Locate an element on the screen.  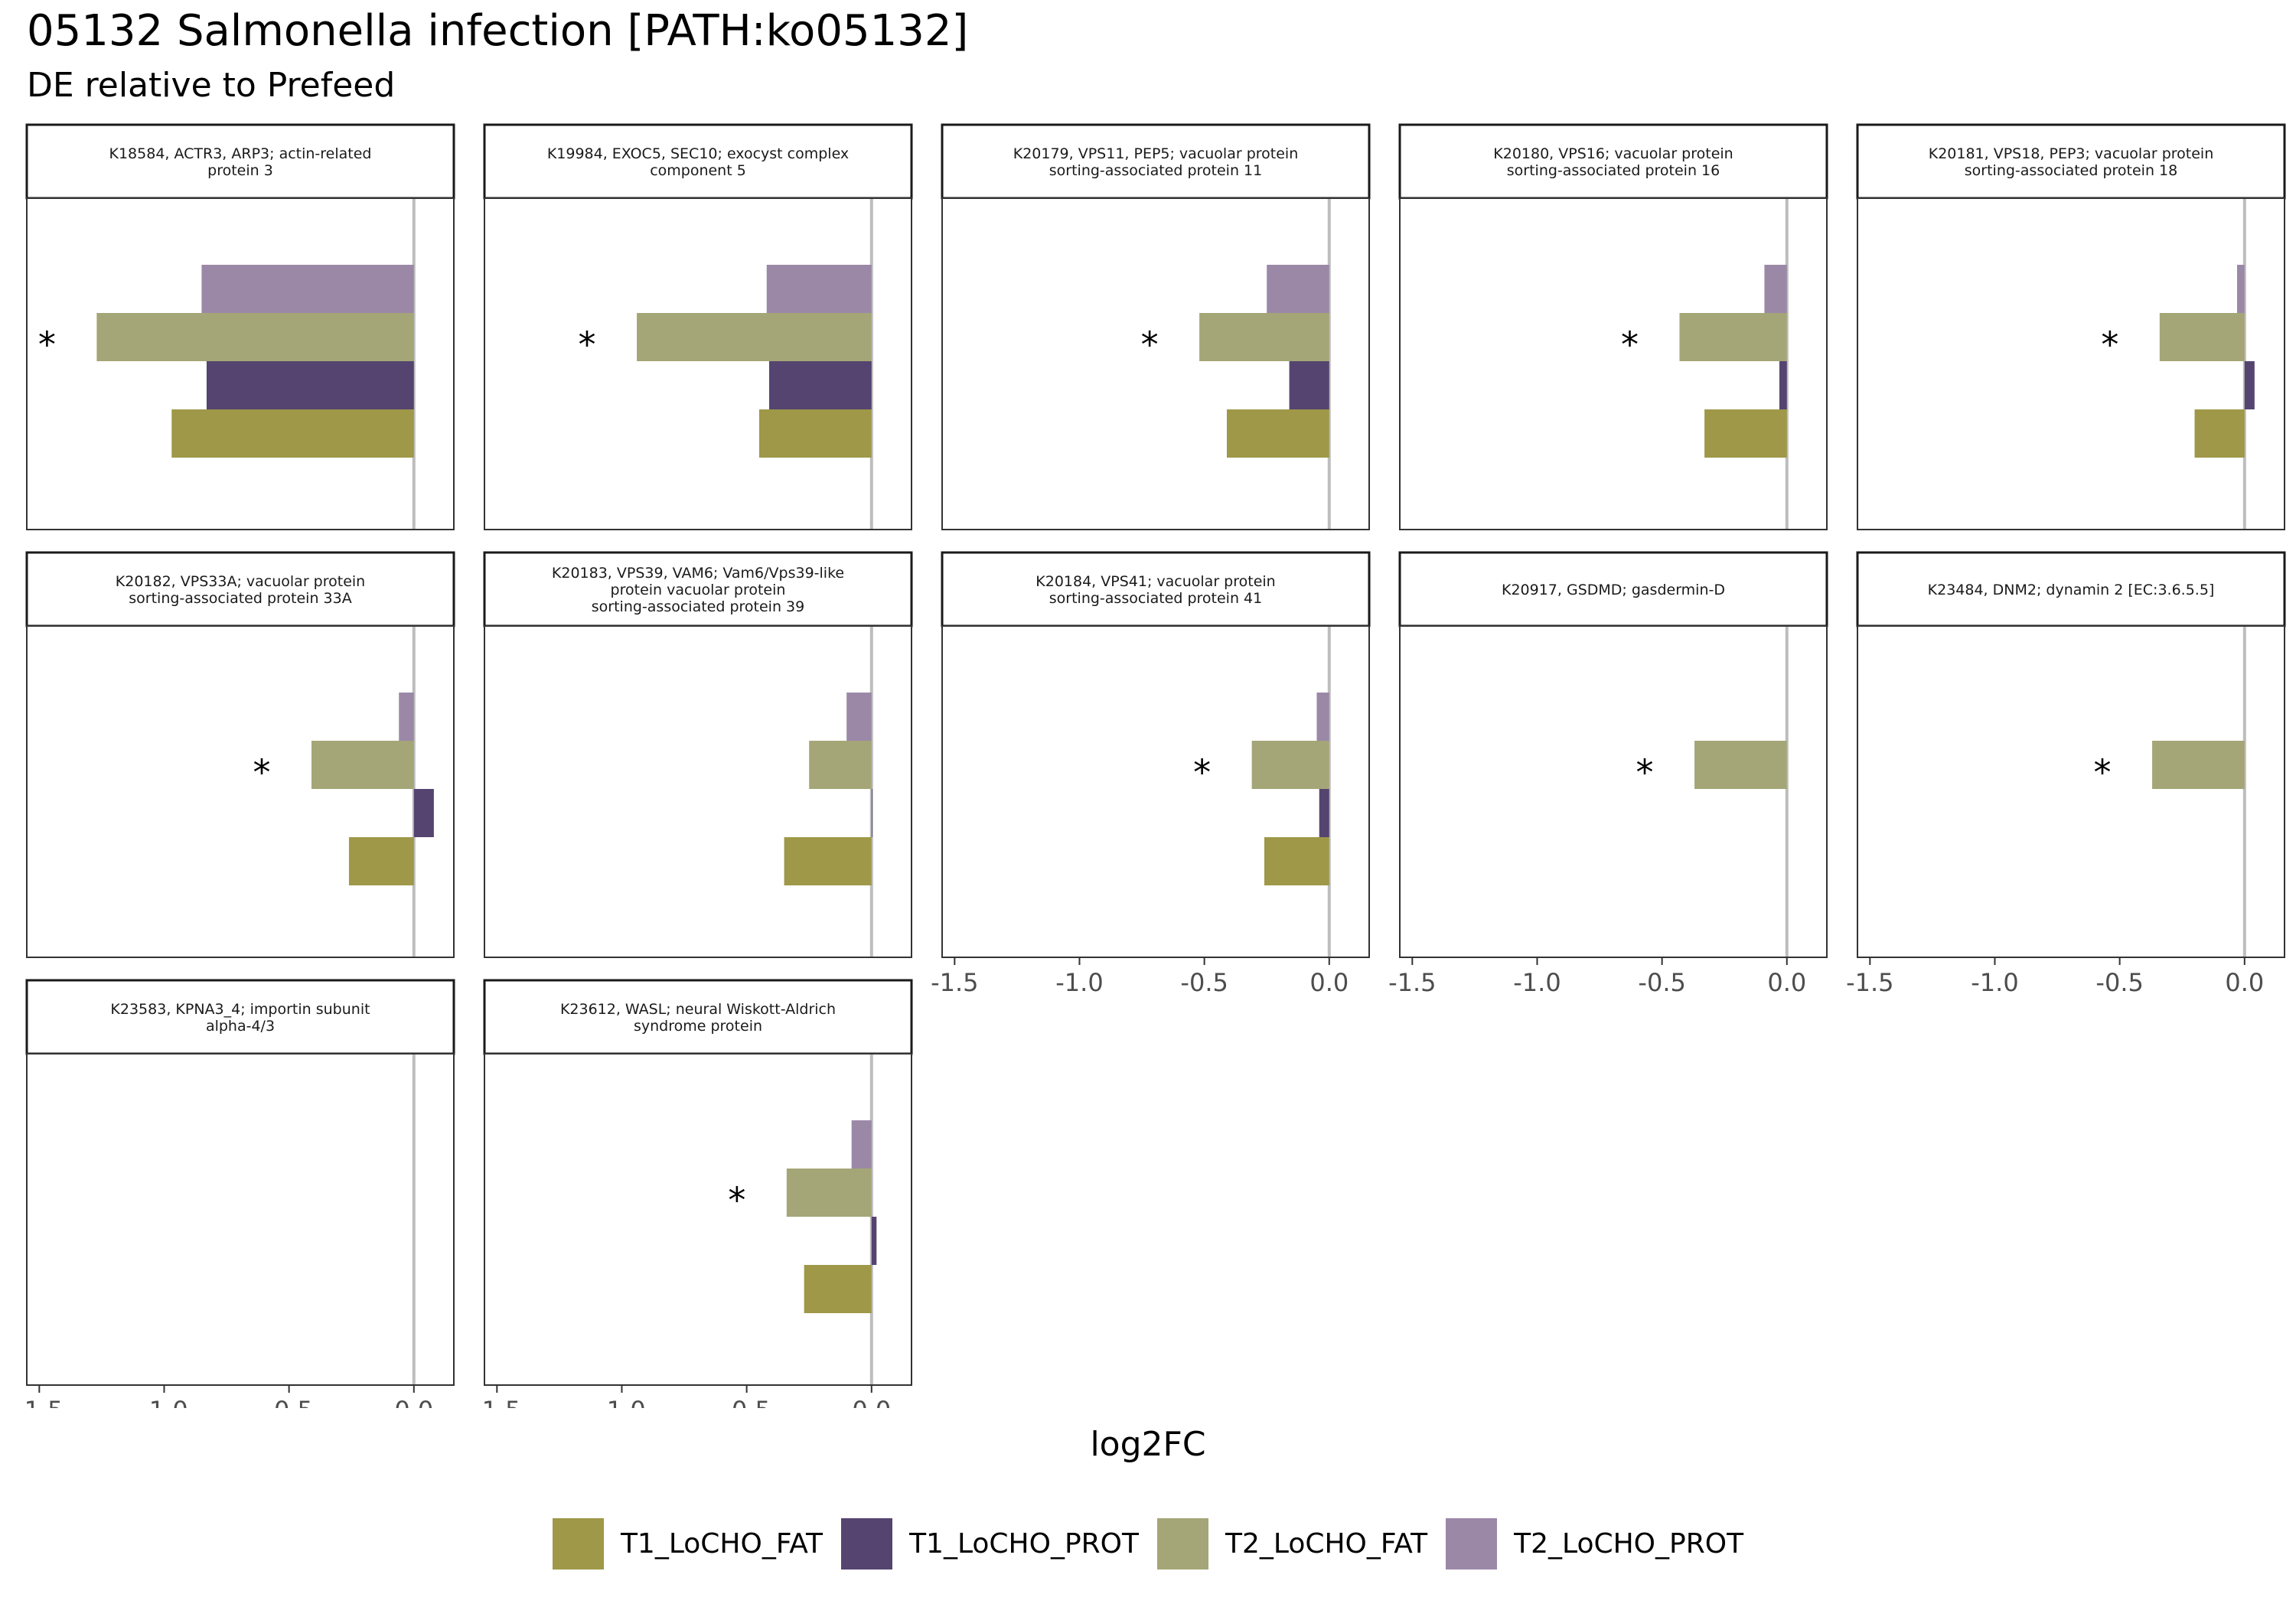
facet-strip-label: sorting-associated protein 18 is located at coordinates (2071, 170).